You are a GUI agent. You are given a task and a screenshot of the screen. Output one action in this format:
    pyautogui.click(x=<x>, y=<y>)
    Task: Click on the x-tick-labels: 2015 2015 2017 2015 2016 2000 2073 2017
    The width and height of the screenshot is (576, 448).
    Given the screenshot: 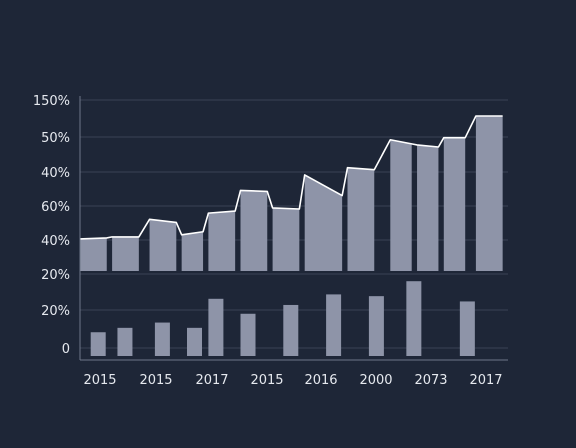 What is the action you would take?
    pyautogui.click(x=292, y=380)
    